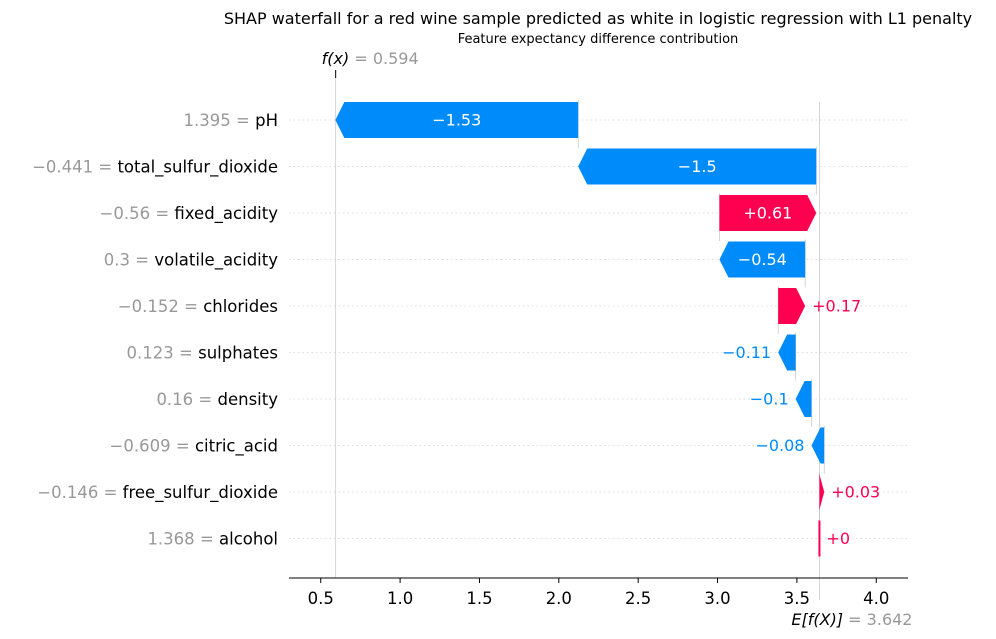 Image resolution: width=996 pixels, height=639 pixels. What do you see at coordinates (638, 598) in the screenshot?
I see `x-tick-label: 2.5` at bounding box center [638, 598].